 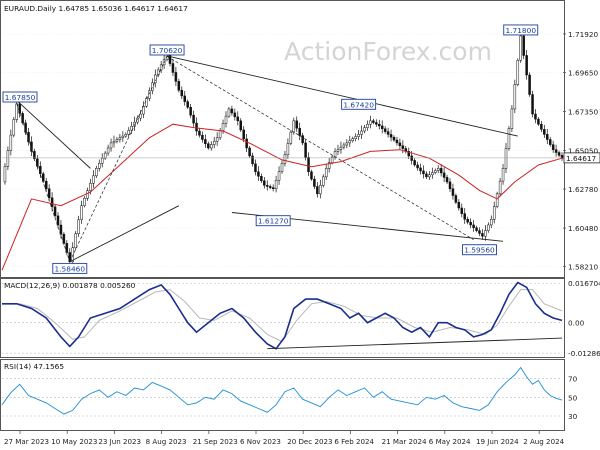 I want to click on last-price-box, so click(x=581, y=158).